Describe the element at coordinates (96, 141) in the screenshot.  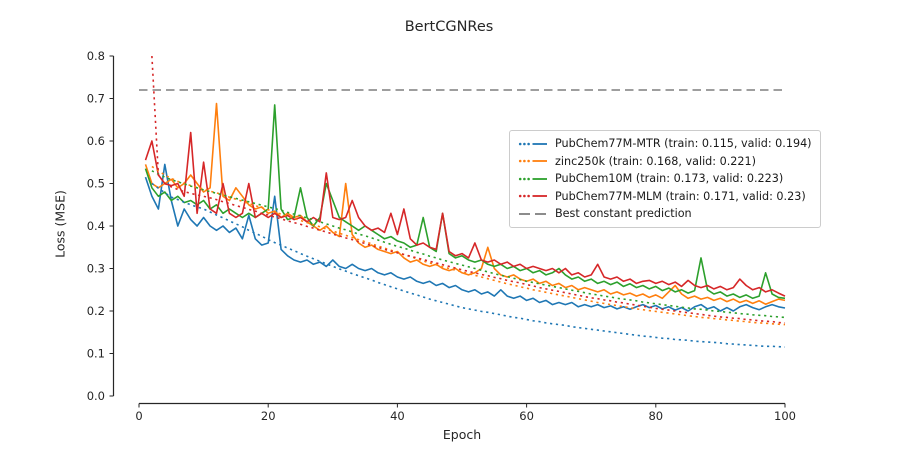
I see `y-tick-label: 0.6` at that location.